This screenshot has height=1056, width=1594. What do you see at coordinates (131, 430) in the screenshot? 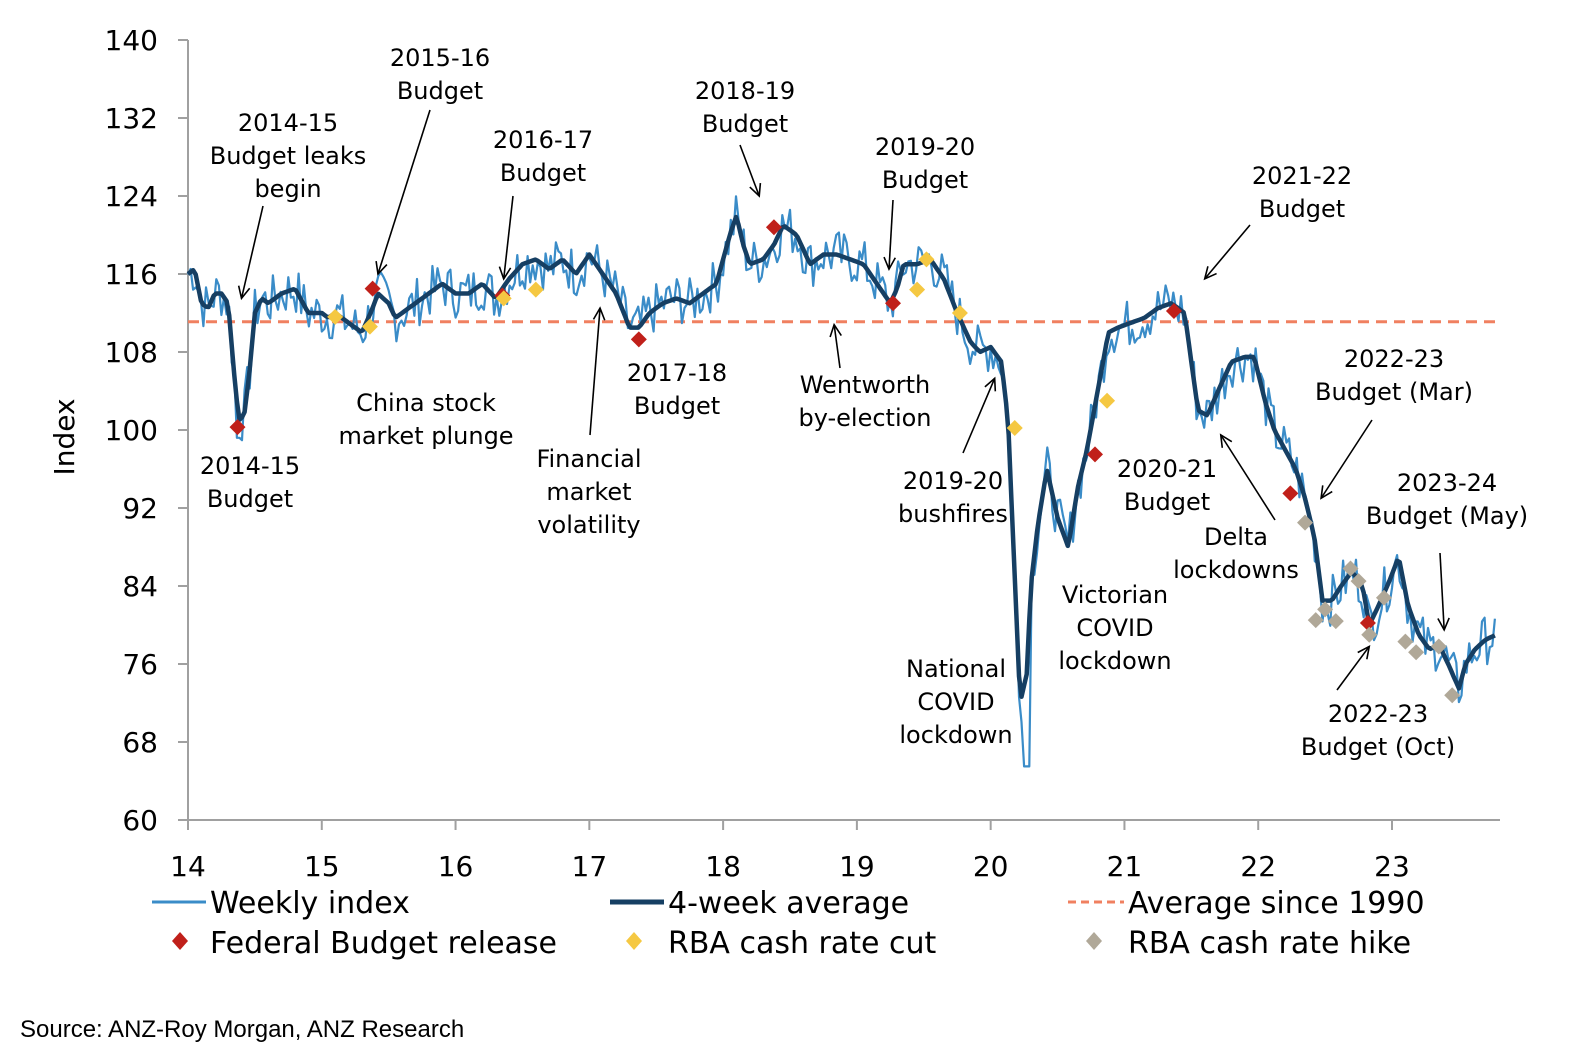
I see `y-tick-label: 100` at bounding box center [131, 430].